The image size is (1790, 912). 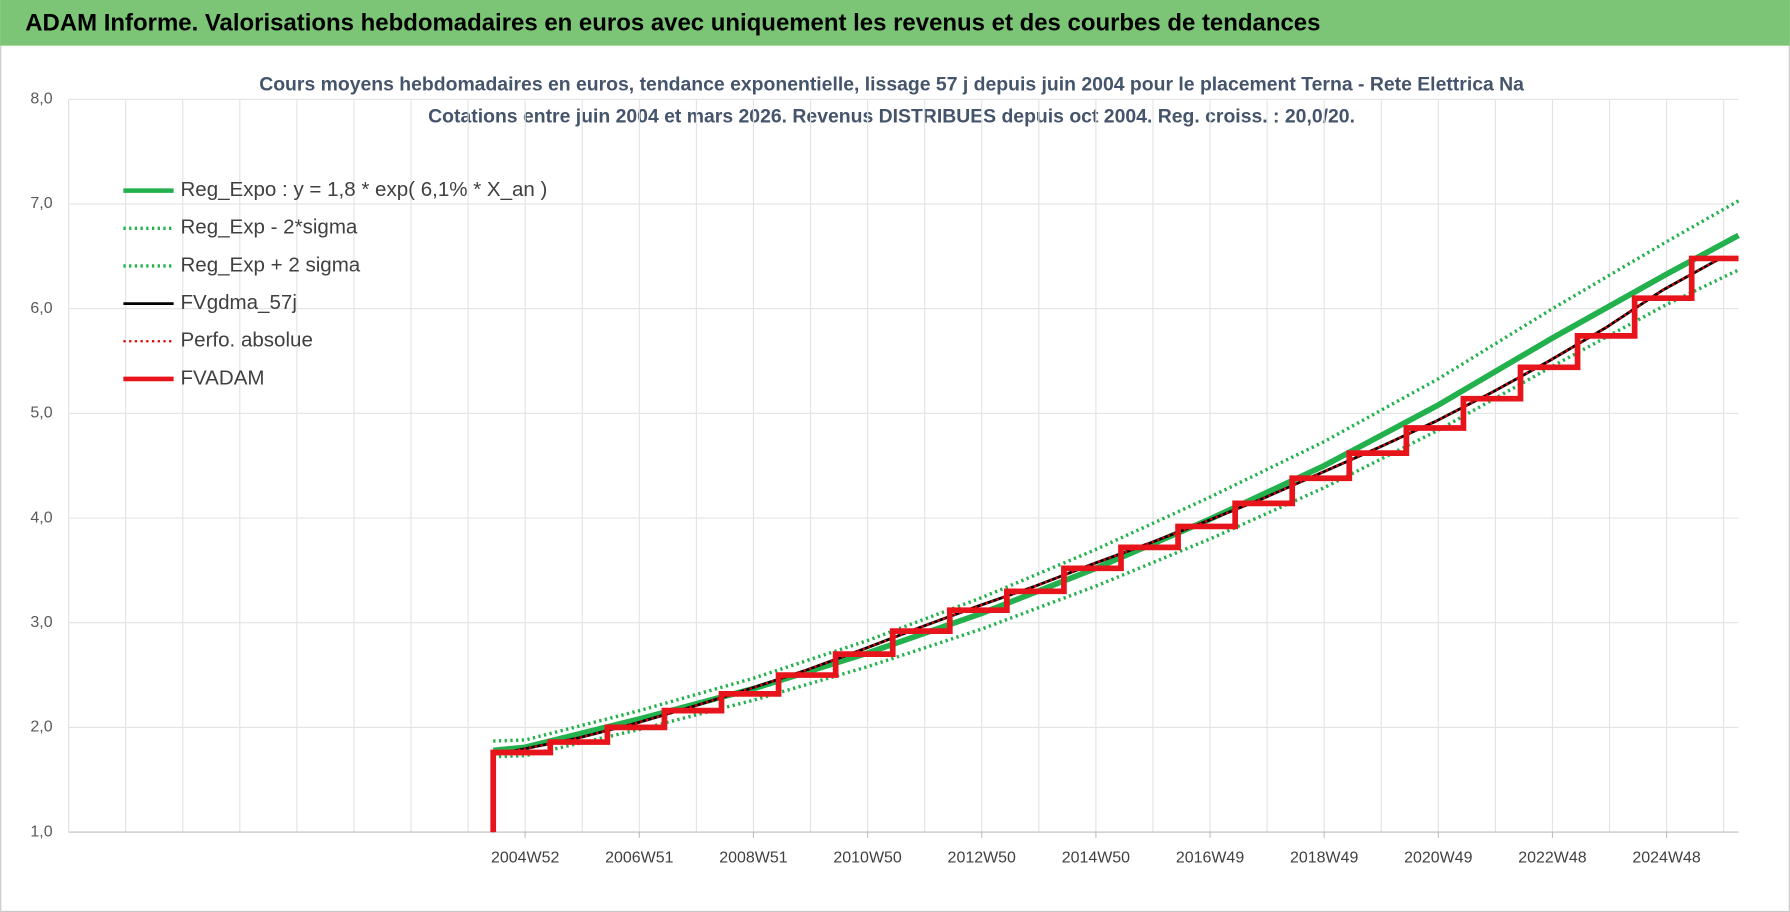 I want to click on y-tick-label: 6,0, so click(x=41, y=308).